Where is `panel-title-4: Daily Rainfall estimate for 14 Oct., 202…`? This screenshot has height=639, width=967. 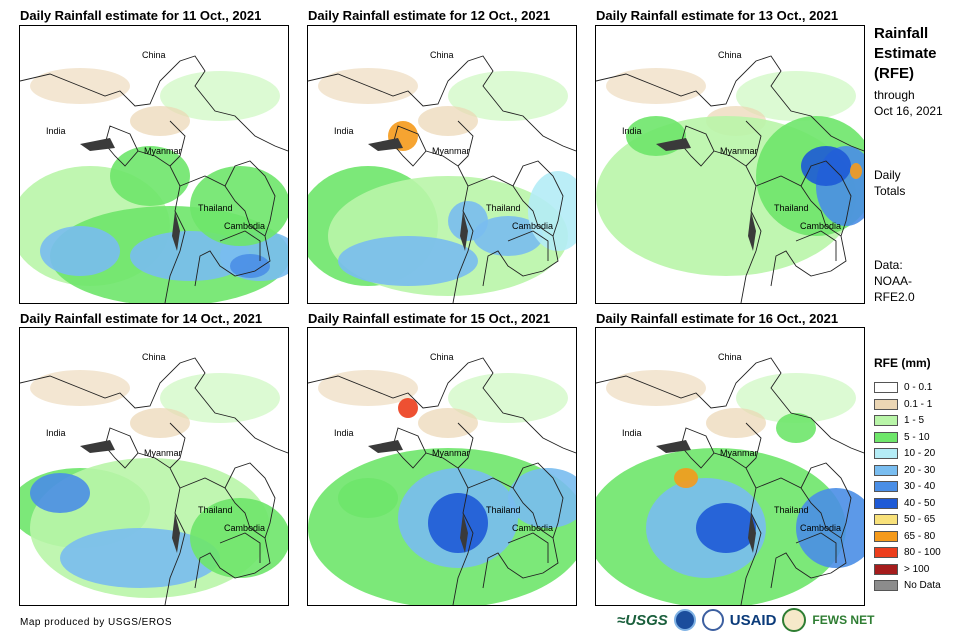
panel-title-4: Daily Rainfall estimate for 14 Oct., 202… is located at coordinates (141, 318).